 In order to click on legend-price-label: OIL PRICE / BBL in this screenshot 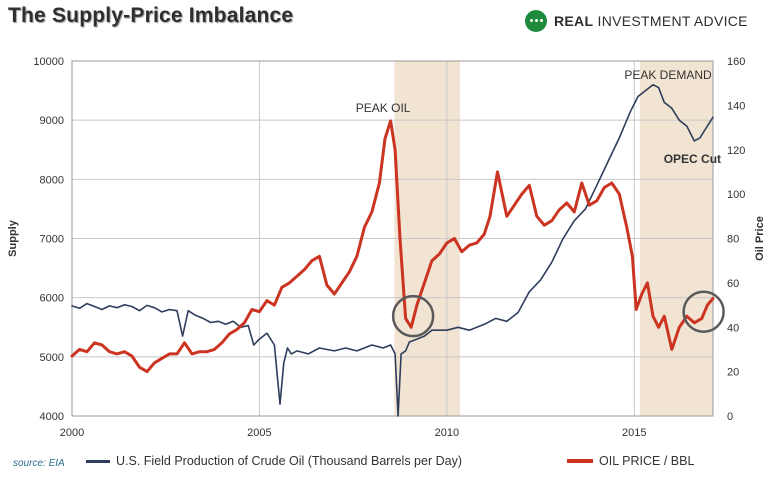, I will do `click(647, 461)`.